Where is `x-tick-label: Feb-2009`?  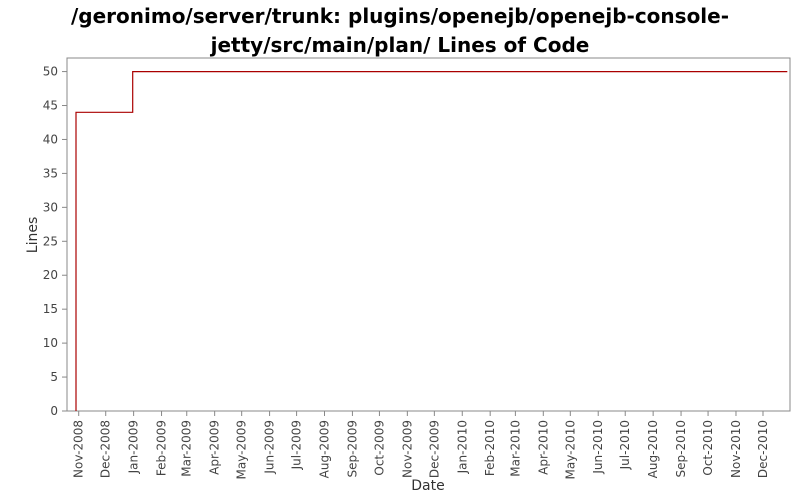
x-tick-label: Feb-2009 is located at coordinates (162, 448).